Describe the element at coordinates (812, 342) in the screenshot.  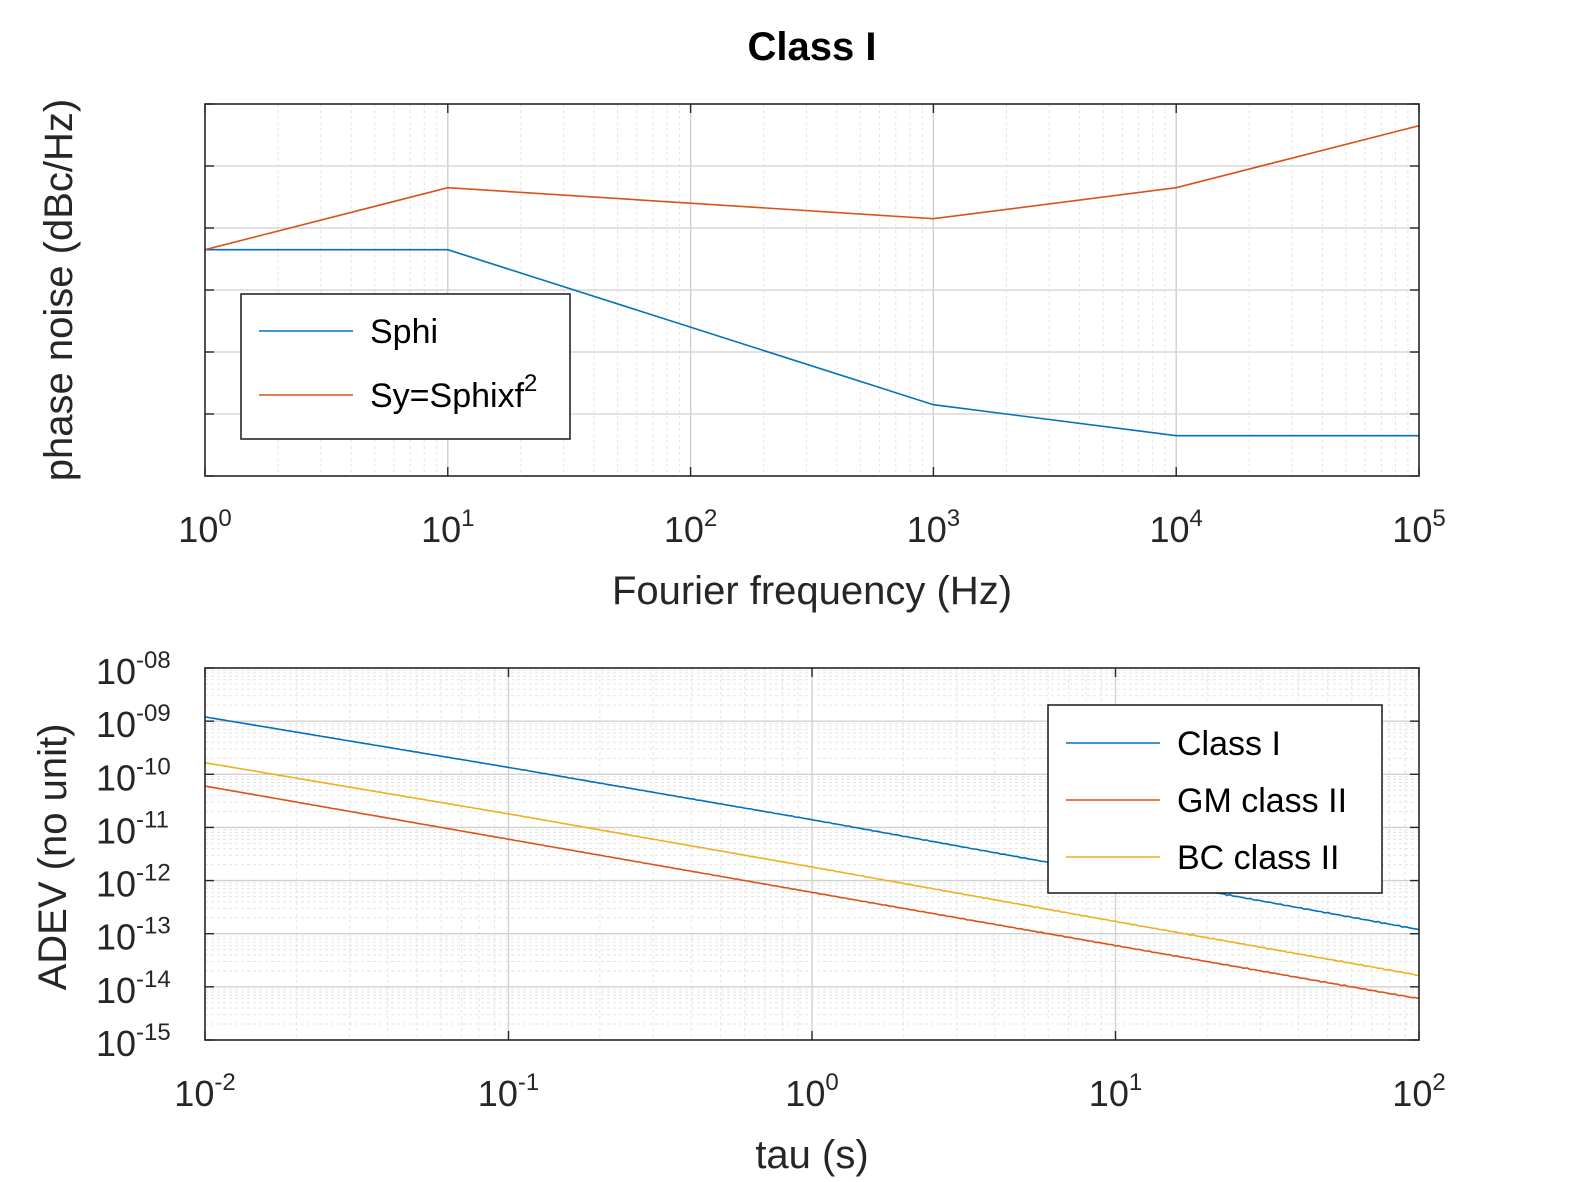
I see `series-line-sphi` at that location.